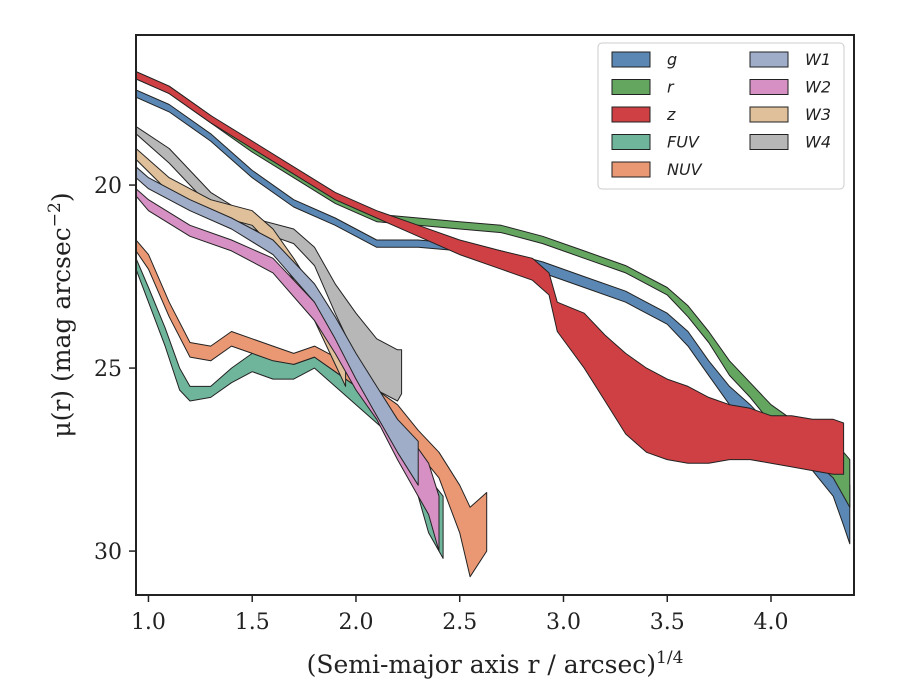 The image size is (900, 700). I want to click on legend-swatch-W1, so click(769, 59).